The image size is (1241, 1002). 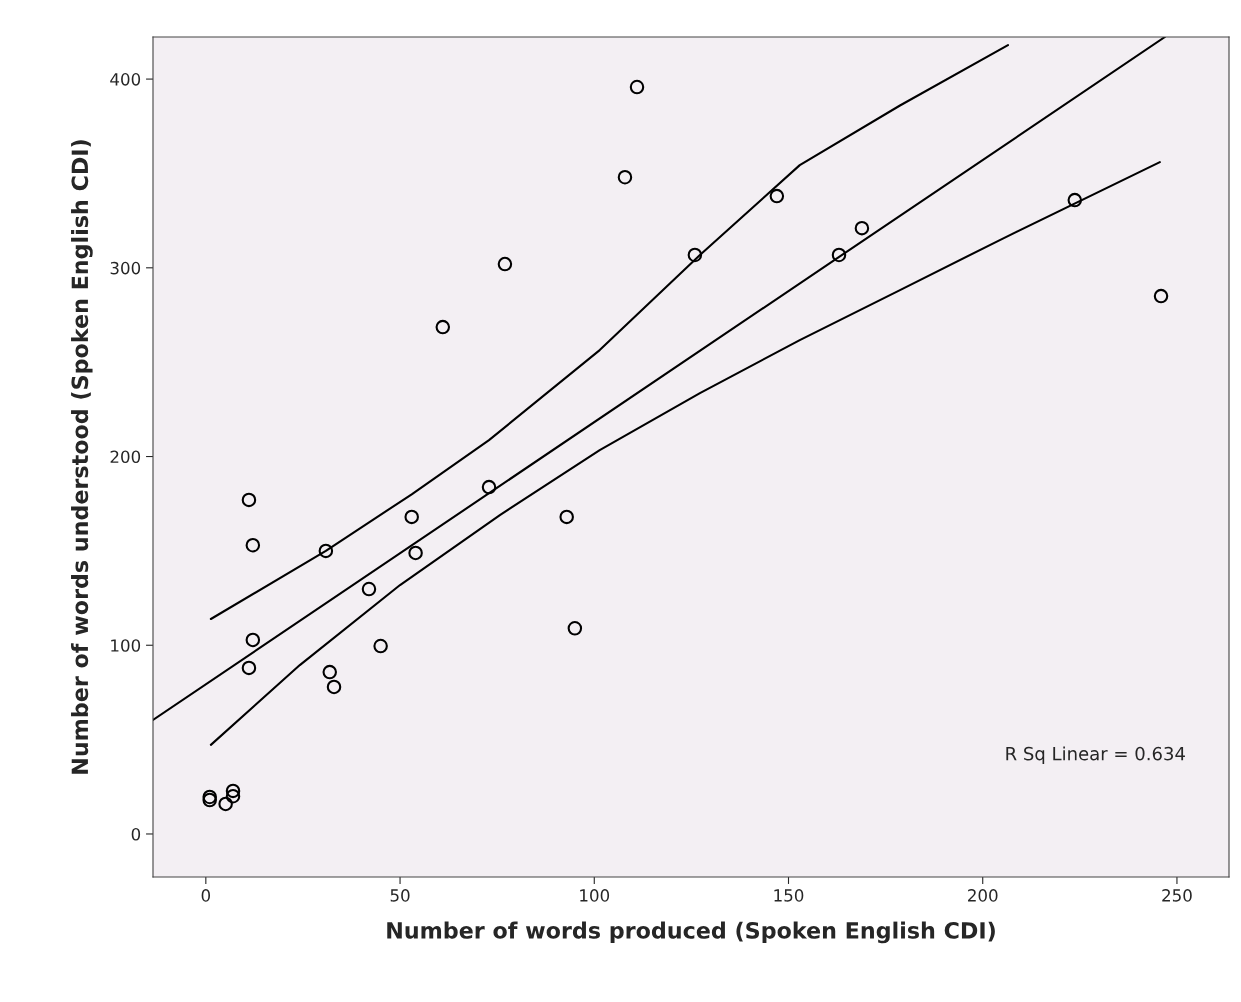 I want to click on x-tick-label: 0, so click(x=206, y=895).